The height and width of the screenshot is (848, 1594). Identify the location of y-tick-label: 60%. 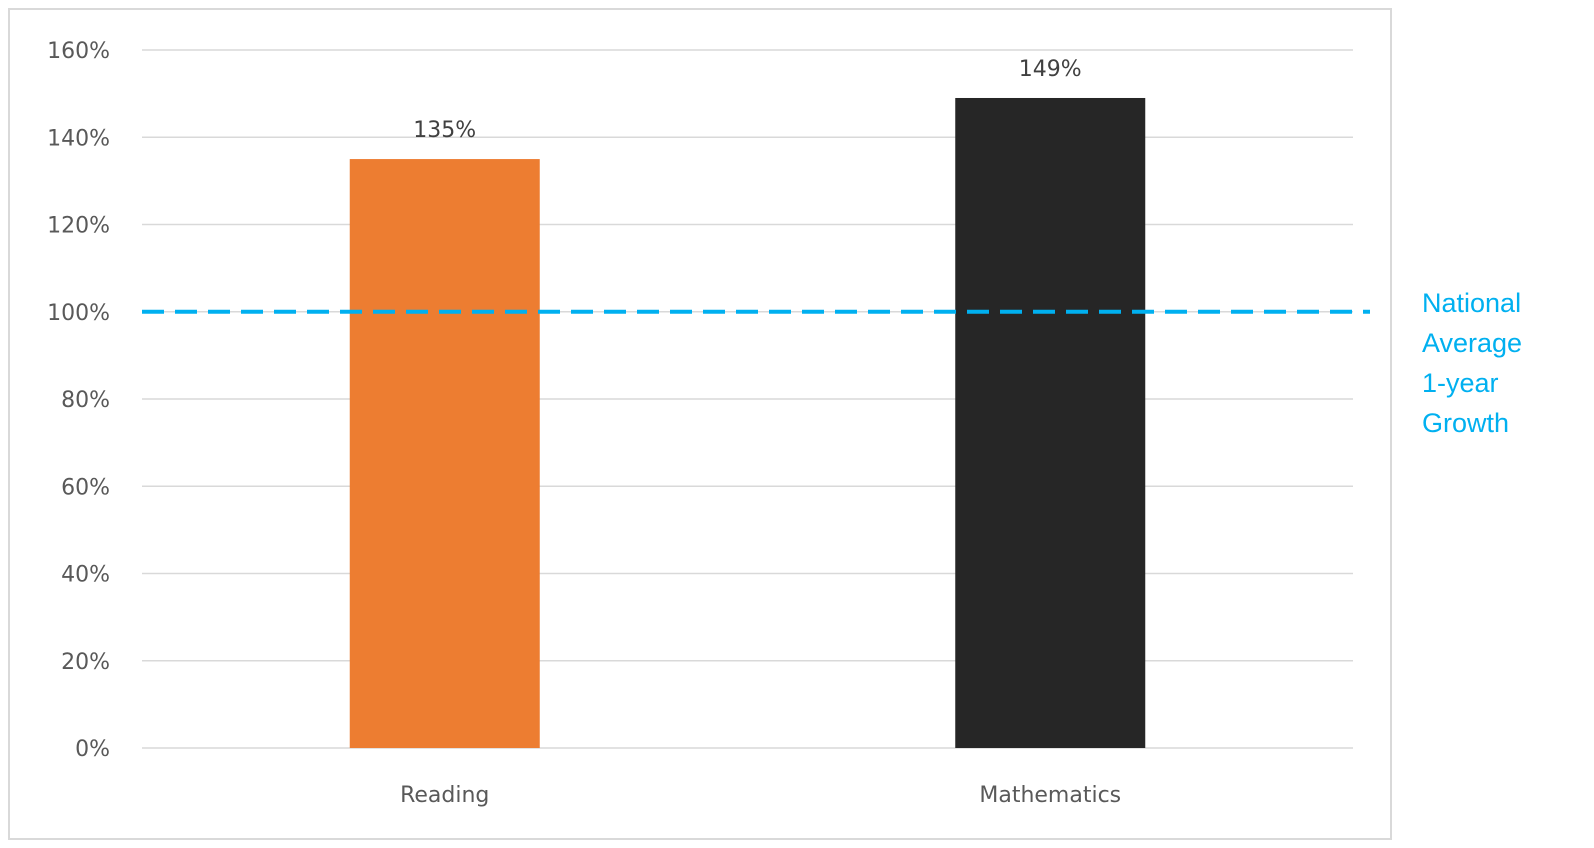
(85, 487).